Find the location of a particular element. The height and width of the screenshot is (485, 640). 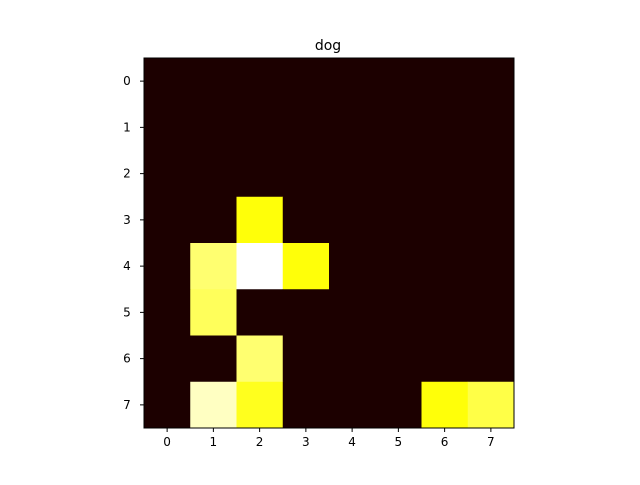

y-tick-label: 7 is located at coordinates (127, 405).